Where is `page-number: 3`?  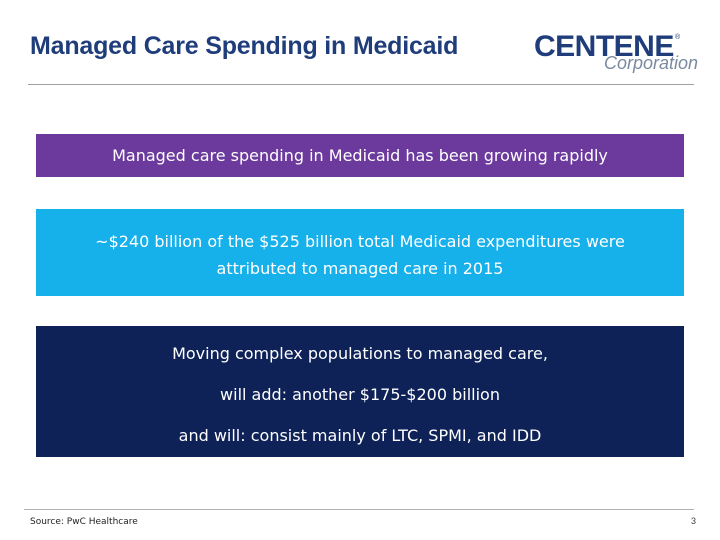 page-number: 3 is located at coordinates (693, 521).